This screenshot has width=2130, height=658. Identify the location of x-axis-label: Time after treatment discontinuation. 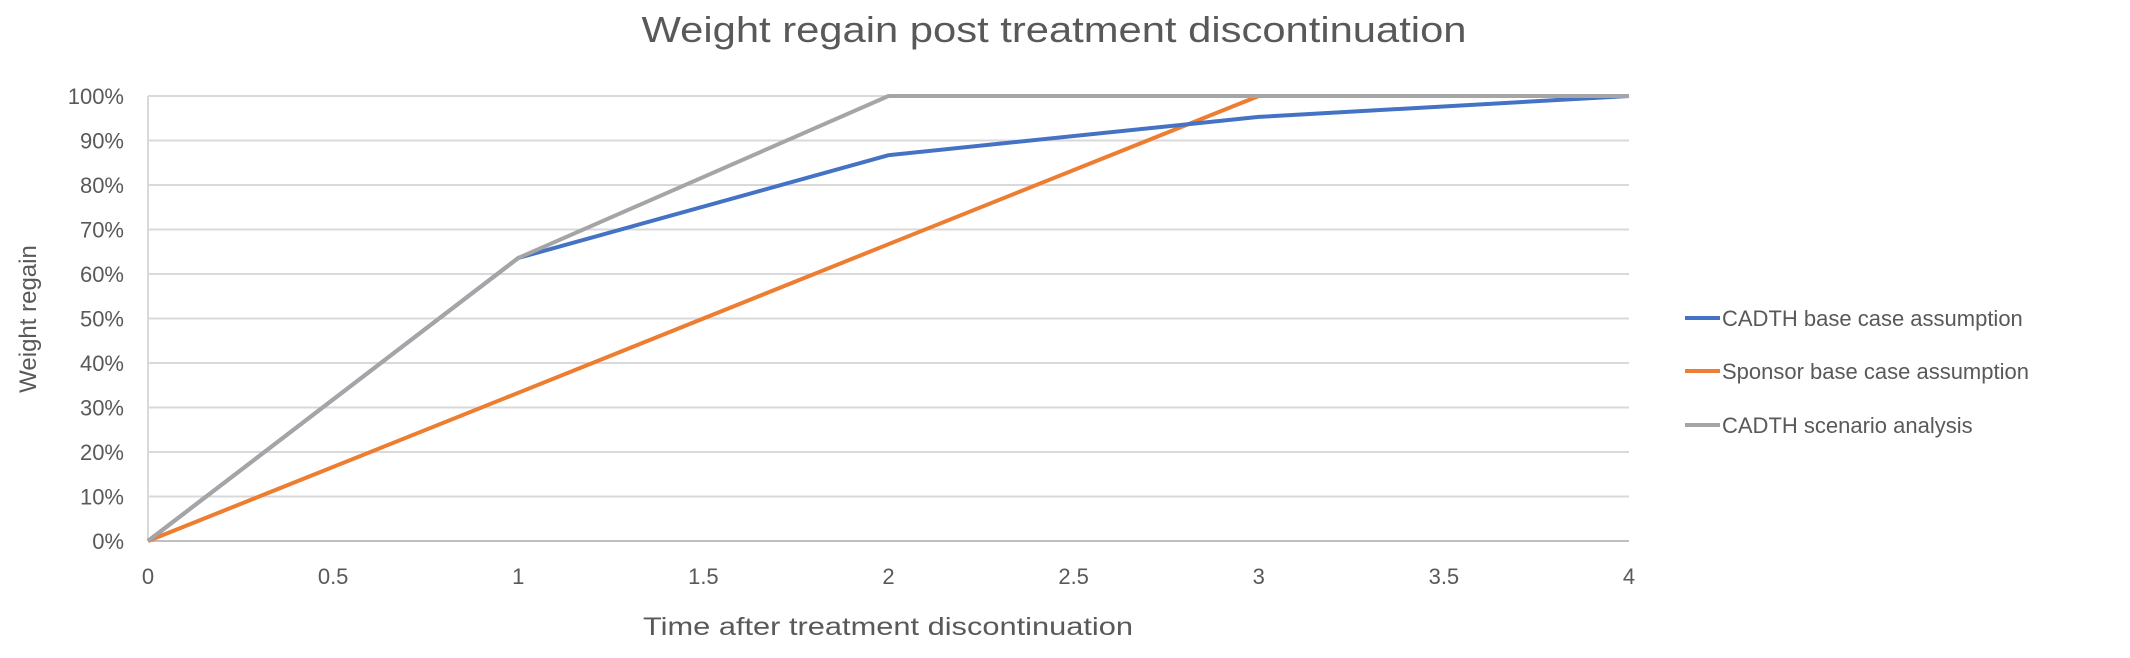
(888, 627).